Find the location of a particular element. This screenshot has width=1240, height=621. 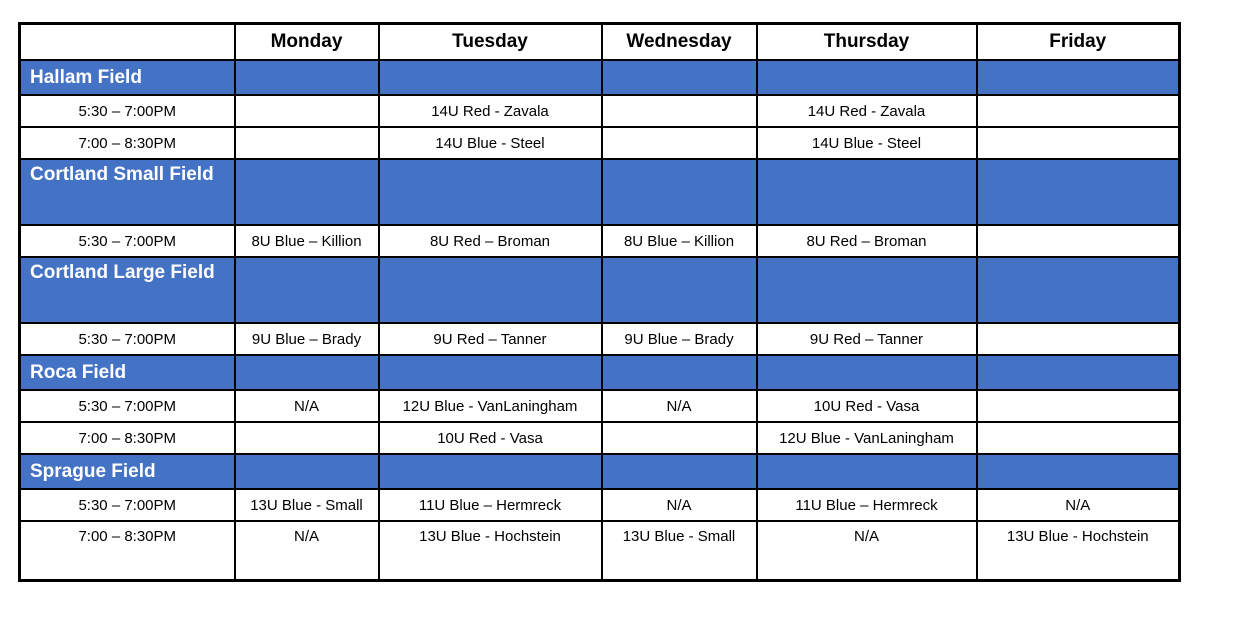

schedule-cell-thursday: 8U Red – Broman is located at coordinates (866, 241).